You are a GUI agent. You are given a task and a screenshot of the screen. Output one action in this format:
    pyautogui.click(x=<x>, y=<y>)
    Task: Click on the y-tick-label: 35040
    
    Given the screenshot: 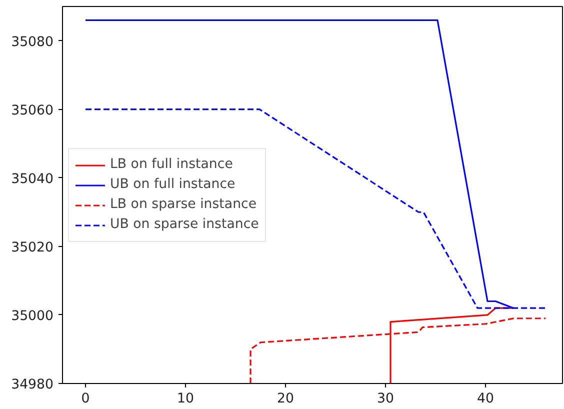 What is the action you would take?
    pyautogui.click(x=32, y=179)
    